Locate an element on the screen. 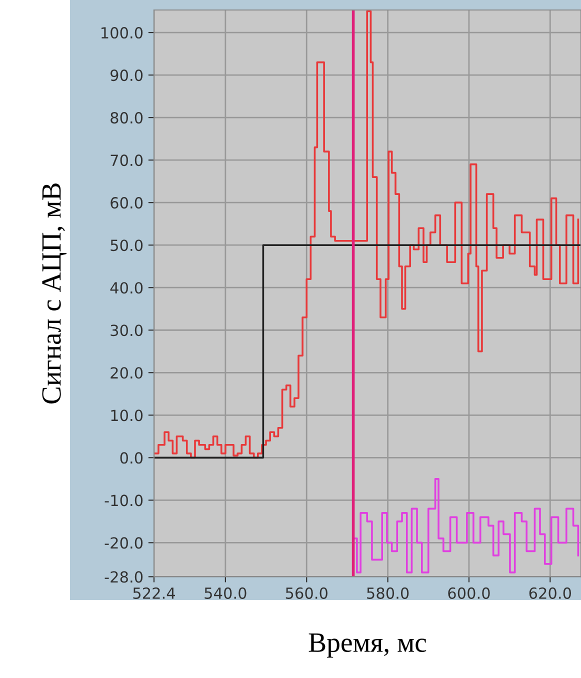  y-tick-label: 100.0 is located at coordinates (122, 32).